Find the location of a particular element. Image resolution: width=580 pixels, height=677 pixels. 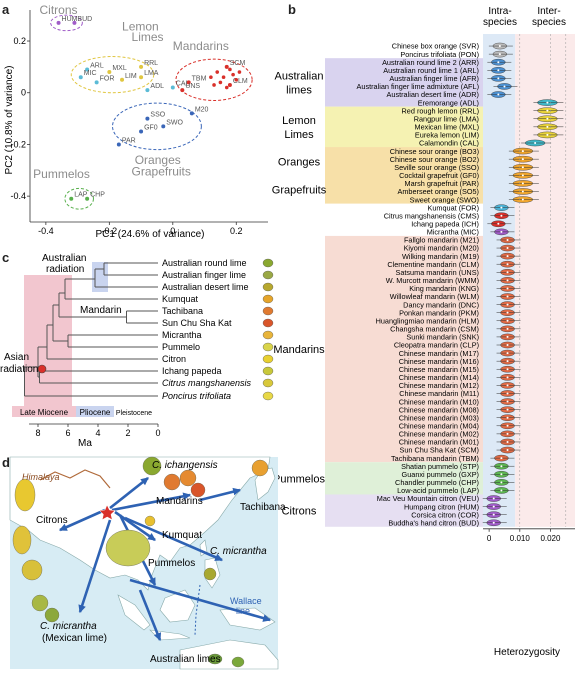

violin-row-label: Changsha mandarin (CSM) is located at coordinates (434, 329).